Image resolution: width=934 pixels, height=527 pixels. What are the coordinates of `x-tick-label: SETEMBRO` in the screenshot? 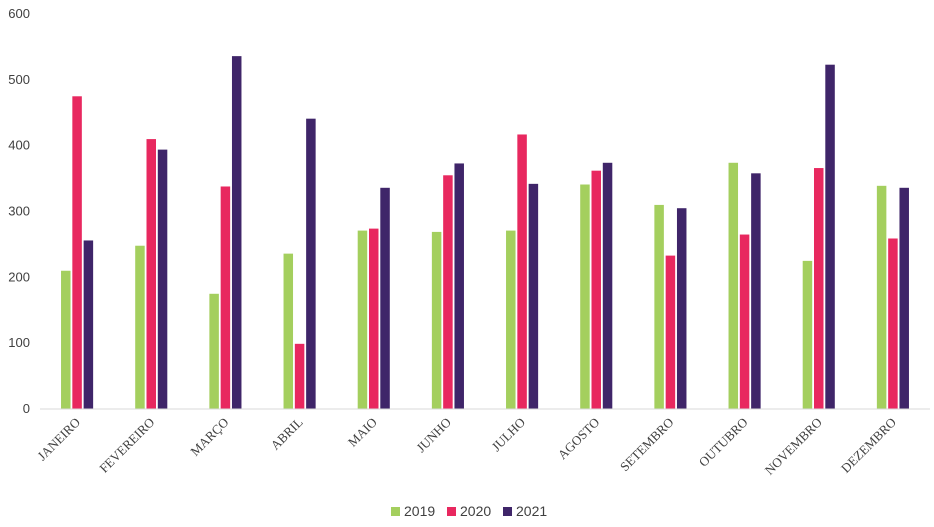 It's located at (647, 445).